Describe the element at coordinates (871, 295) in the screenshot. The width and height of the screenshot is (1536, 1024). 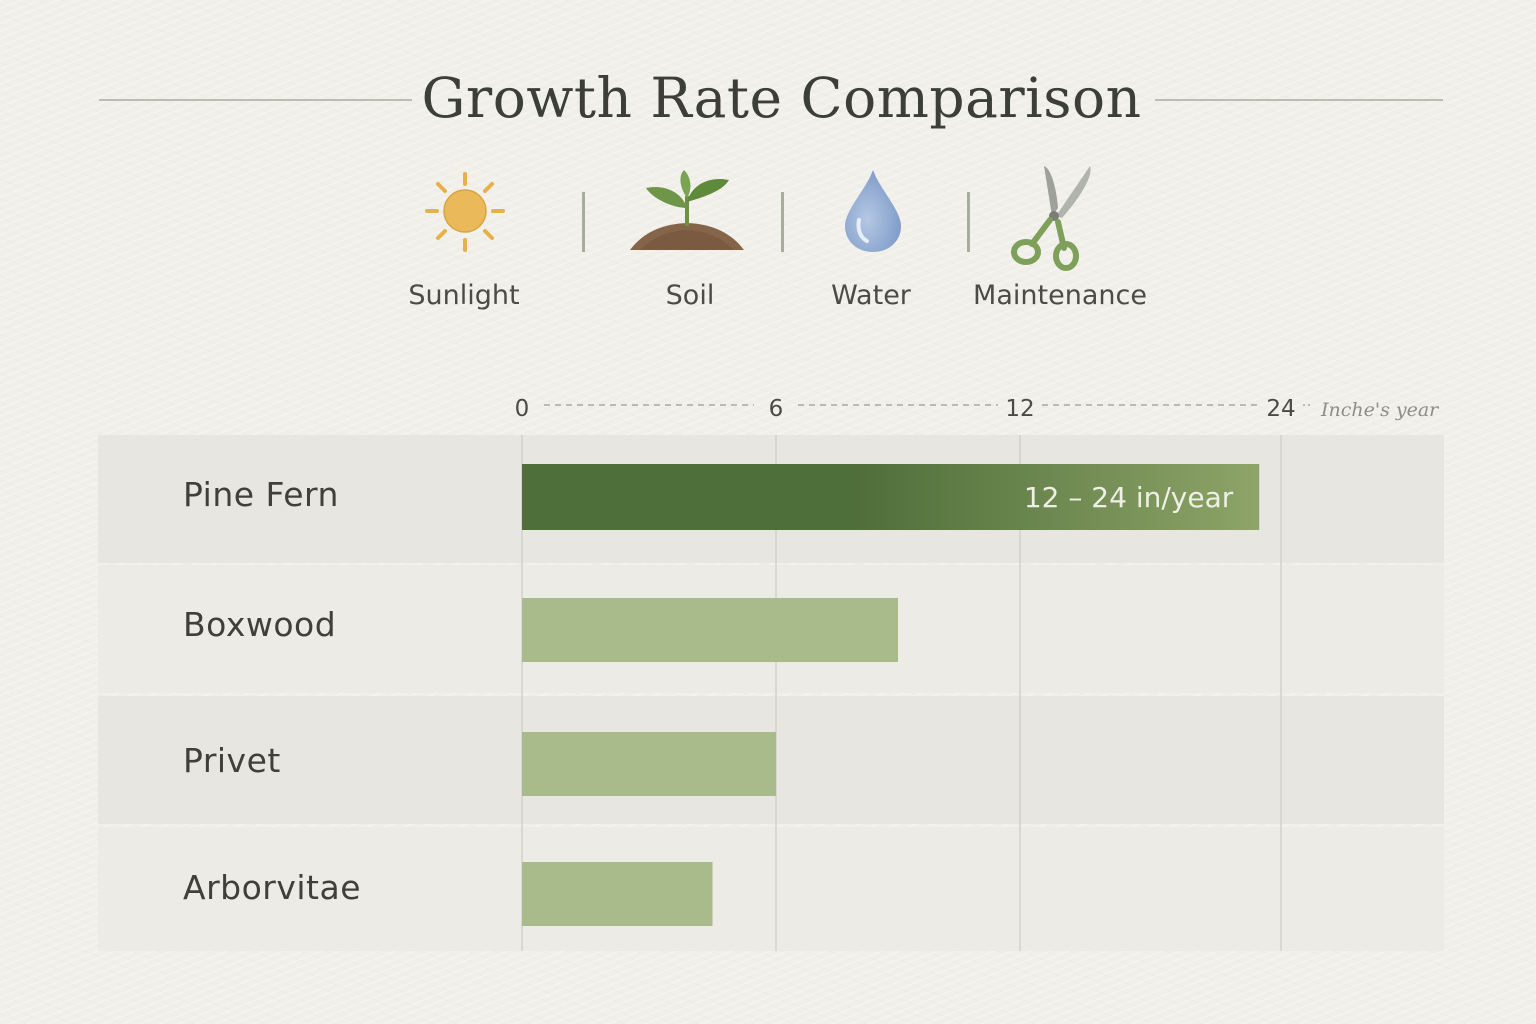
I see `water-label: Water` at that location.